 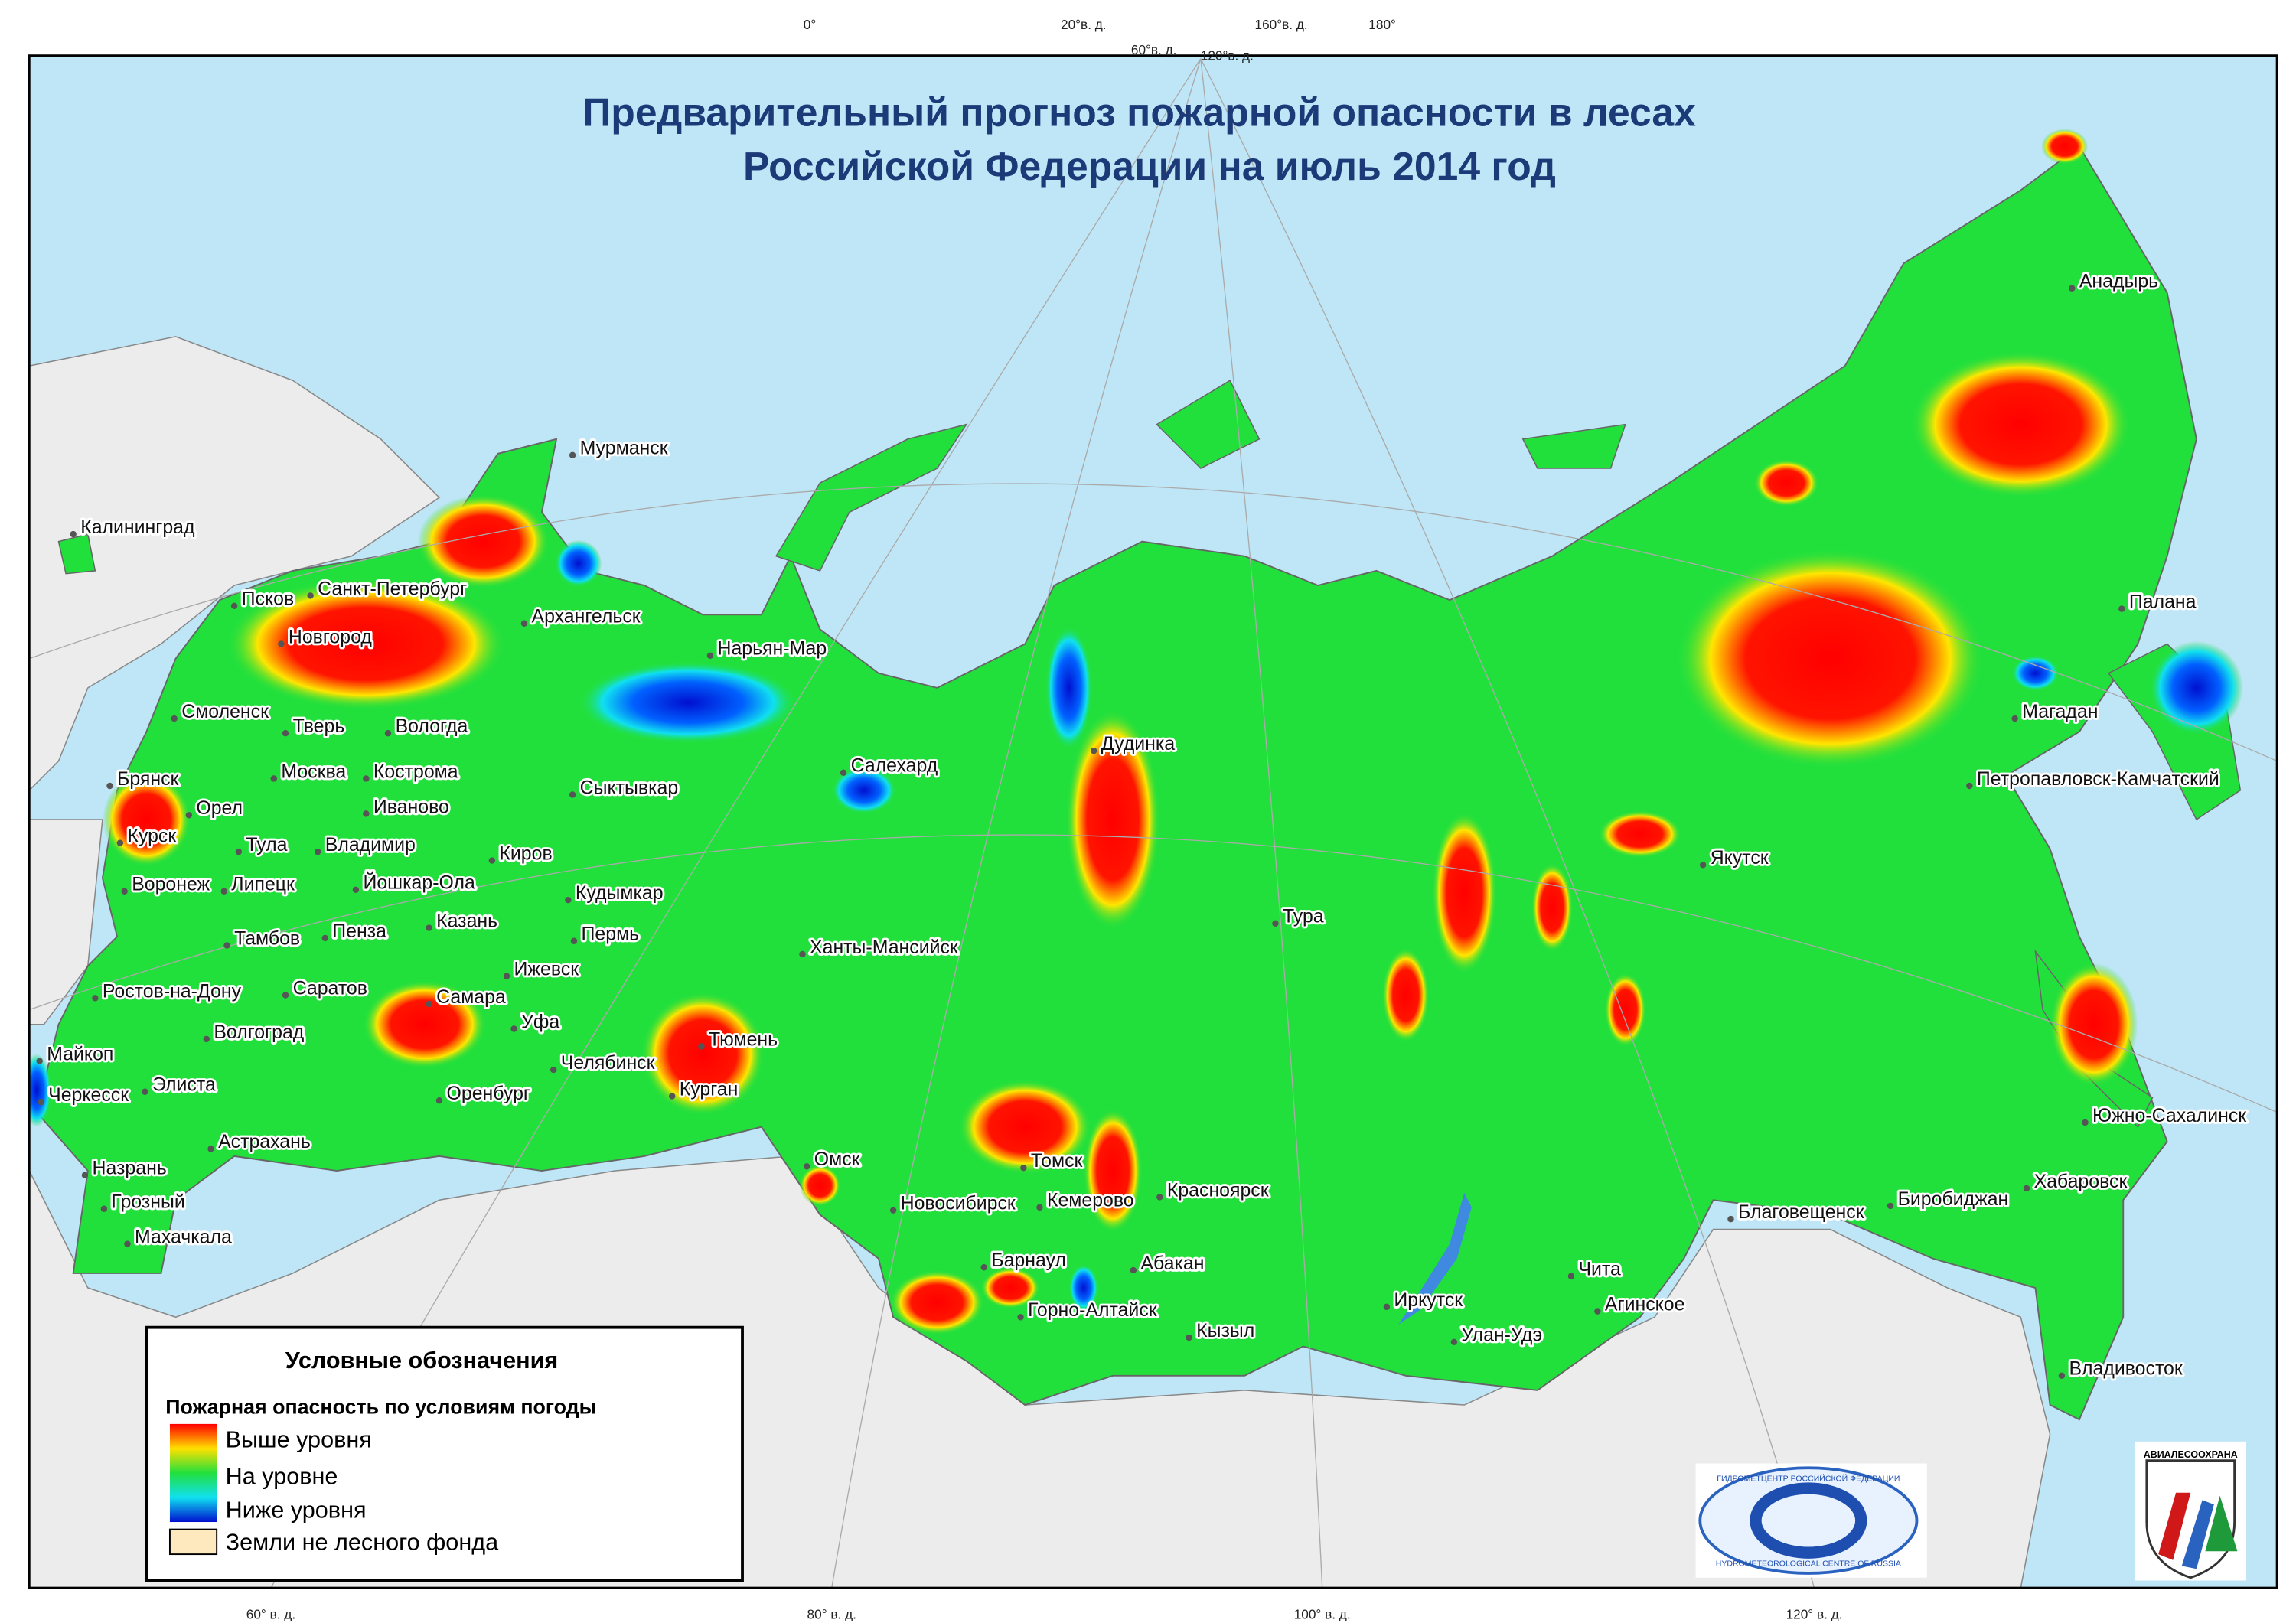 What do you see at coordinates (1428, 1300) in the screenshot?
I see `city-label: Иркутск` at bounding box center [1428, 1300].